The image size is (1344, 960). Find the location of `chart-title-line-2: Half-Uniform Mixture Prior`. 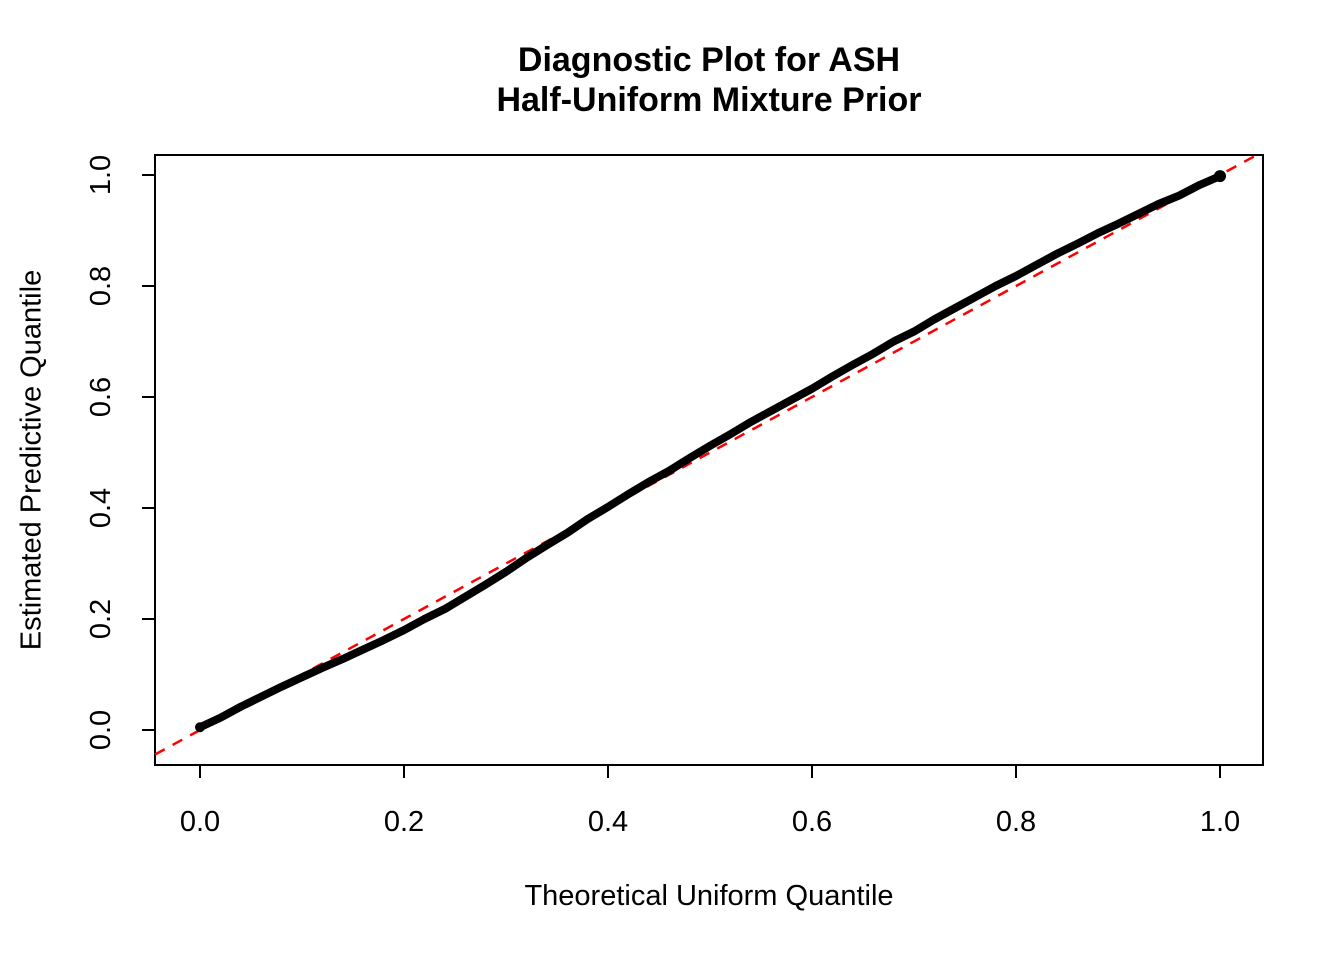

chart-title-line-2: Half-Uniform Mixture Prior is located at coordinates (709, 100).